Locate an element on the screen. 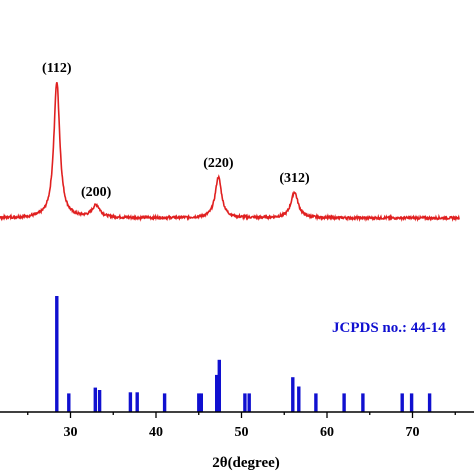  x-tick-label: 60 is located at coordinates (327, 432).